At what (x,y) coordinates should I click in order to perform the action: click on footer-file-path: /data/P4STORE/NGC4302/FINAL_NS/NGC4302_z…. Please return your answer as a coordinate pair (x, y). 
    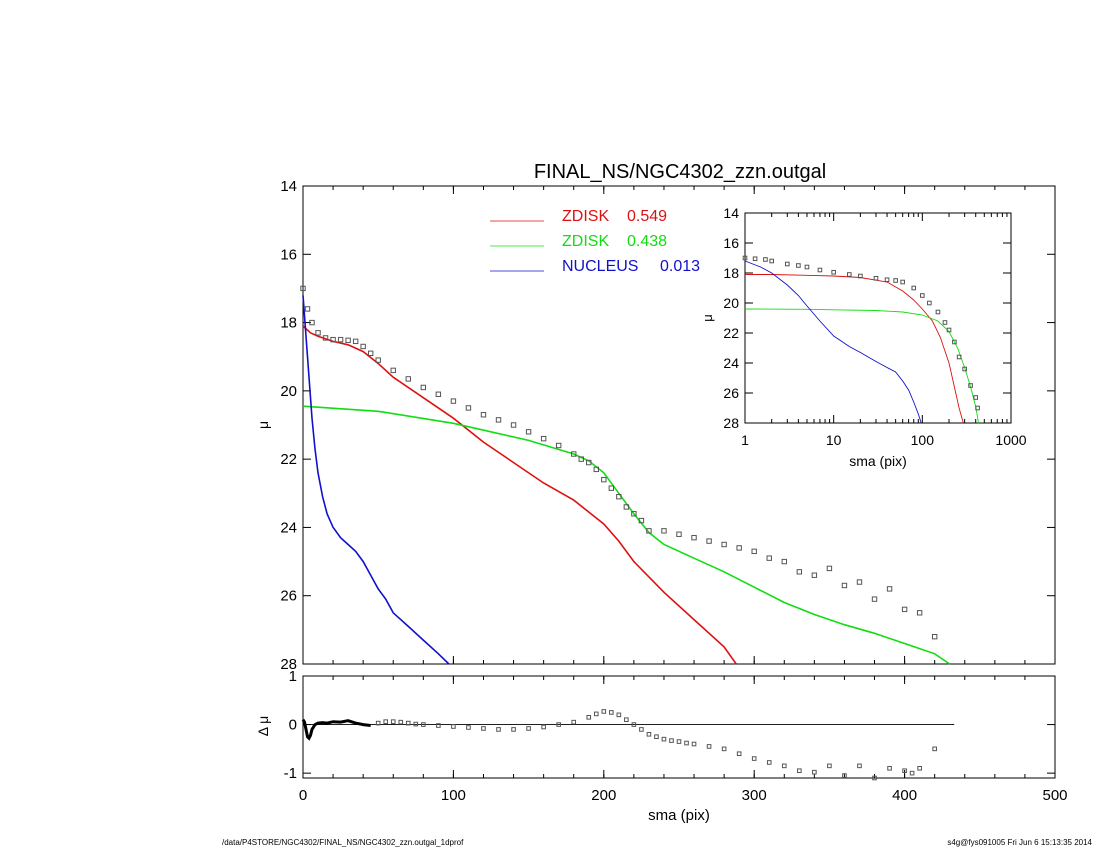
    Looking at the image, I should click on (343, 842).